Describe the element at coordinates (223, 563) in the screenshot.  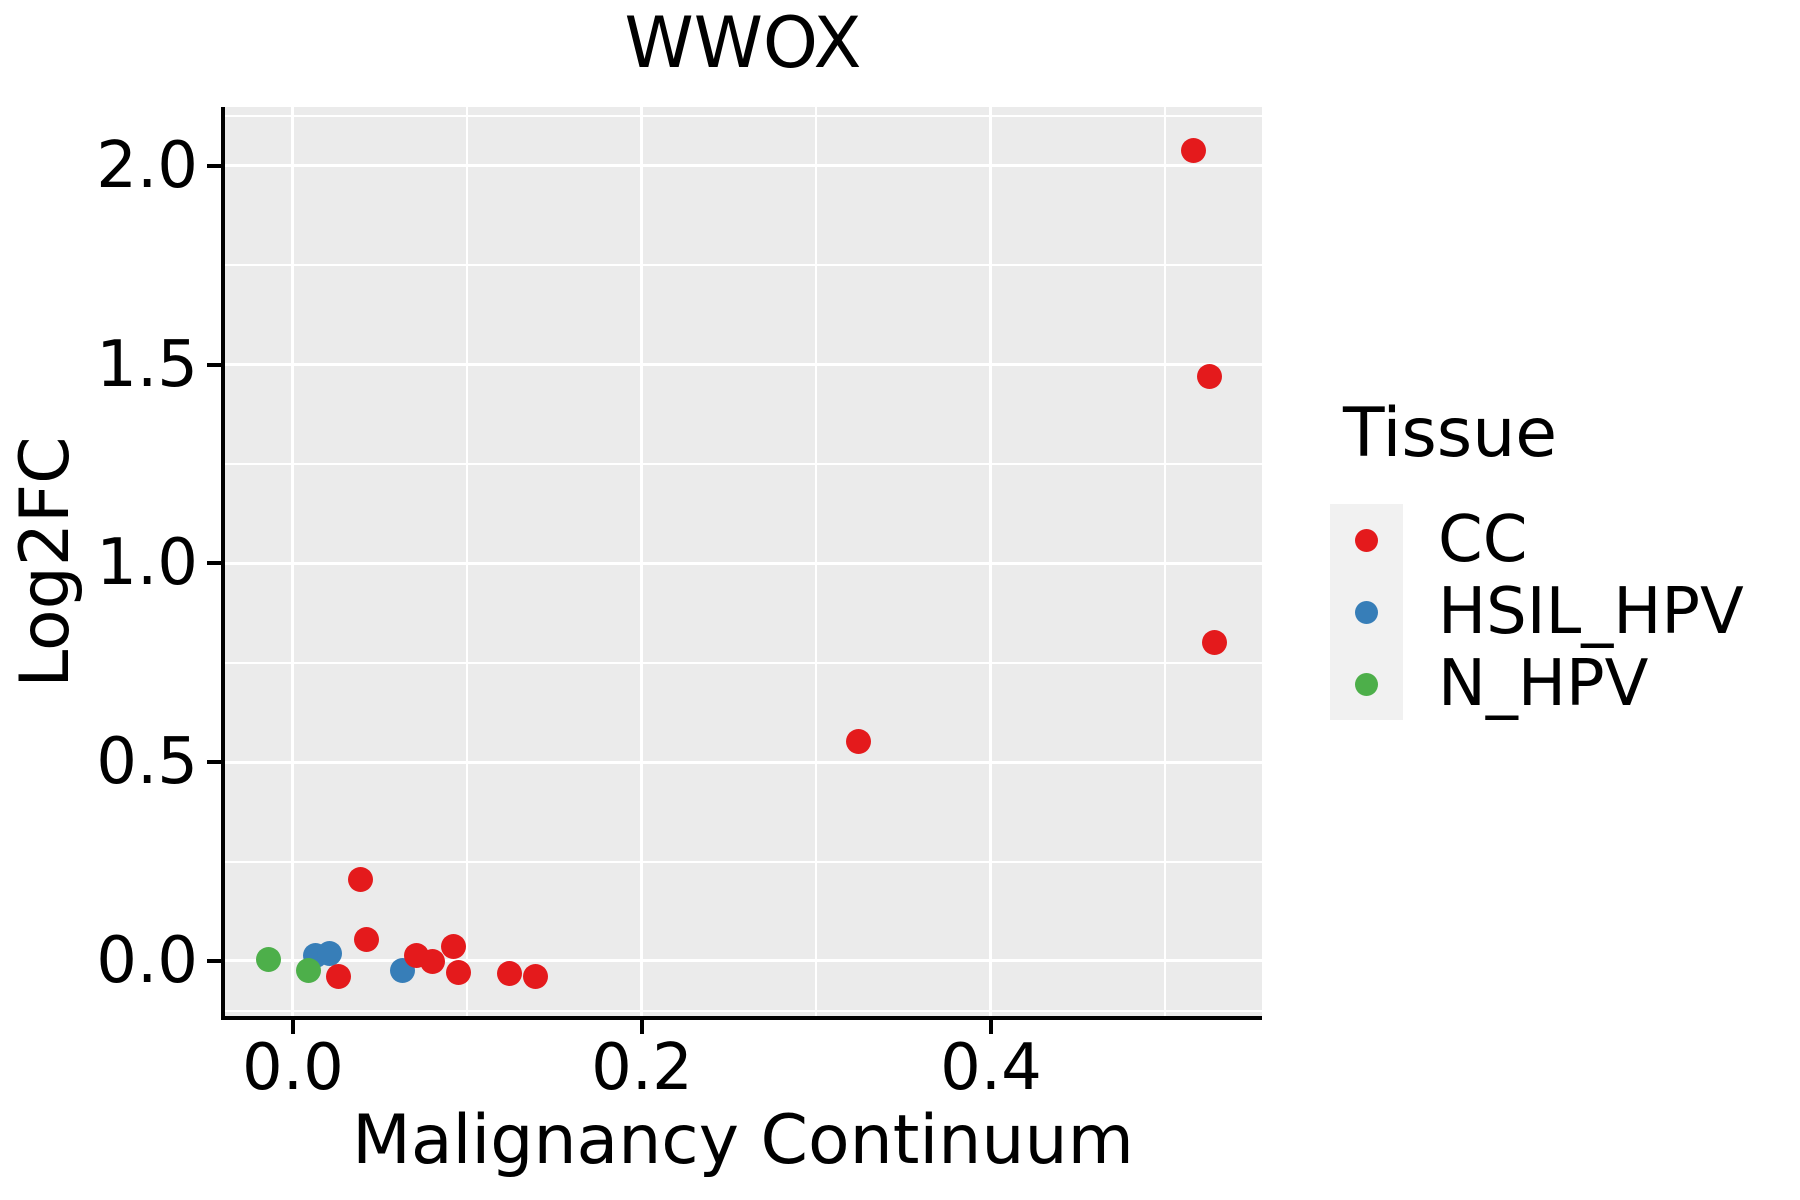
I see `y-axis-line` at that location.